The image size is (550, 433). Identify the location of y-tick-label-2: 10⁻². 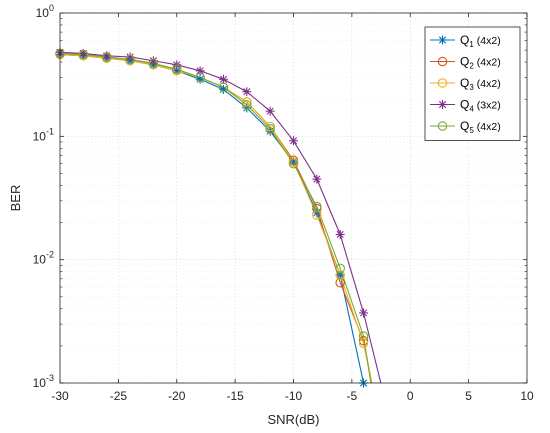
(43, 258).